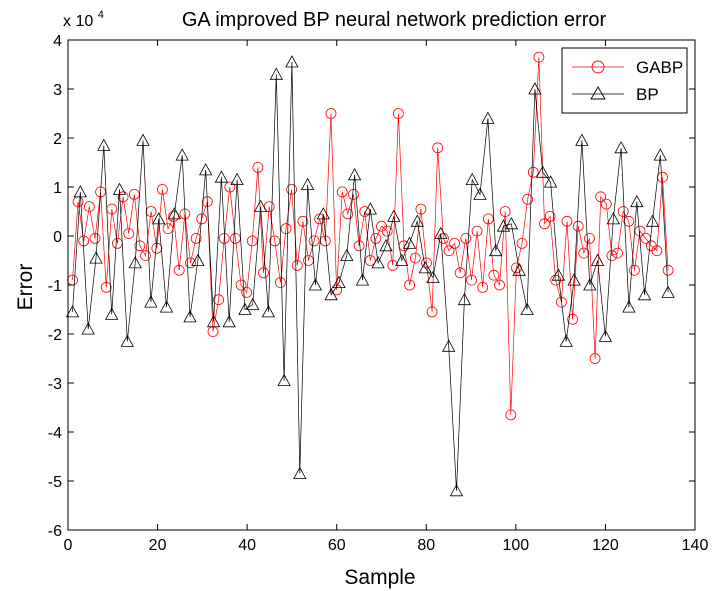 The image size is (715, 591). Describe the element at coordinates (55, 286) in the screenshot. I see `y-tick-label: -1` at that location.